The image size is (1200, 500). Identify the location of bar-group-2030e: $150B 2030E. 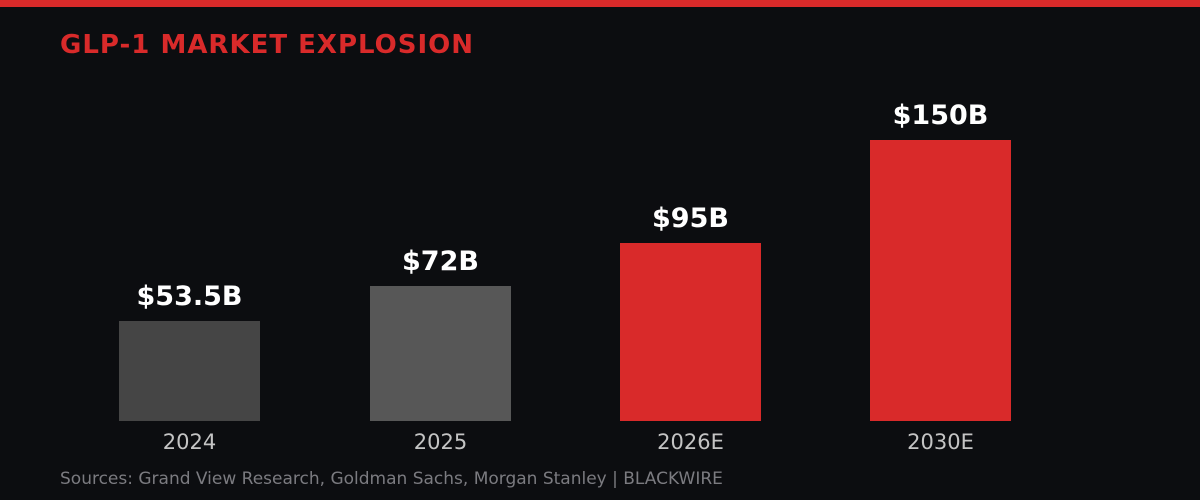
(940, 276).